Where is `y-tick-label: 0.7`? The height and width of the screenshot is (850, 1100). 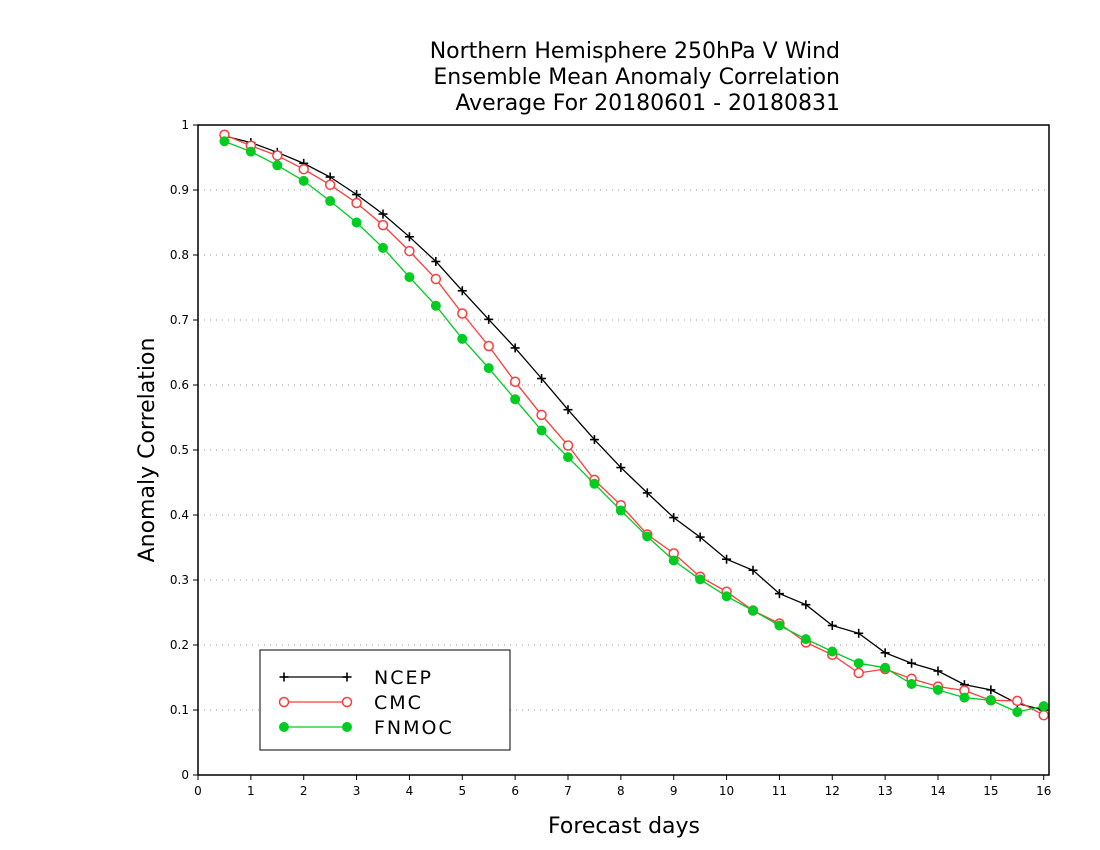
y-tick-label: 0.7 is located at coordinates (179, 320).